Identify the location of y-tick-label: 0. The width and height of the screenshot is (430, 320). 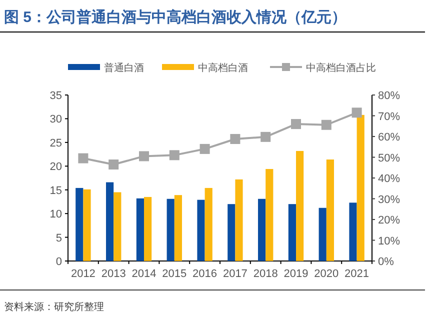
(59, 262).